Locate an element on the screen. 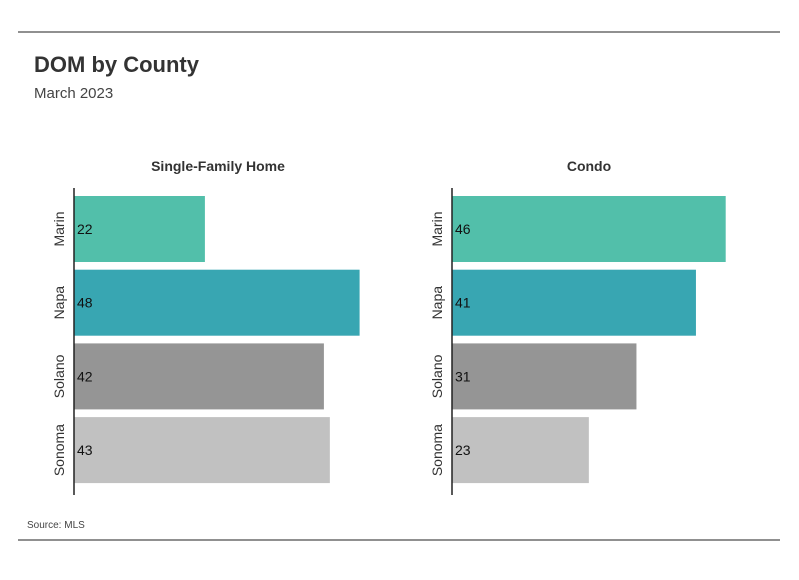  value-label-single-family-home-marin: 22 is located at coordinates (85, 229).